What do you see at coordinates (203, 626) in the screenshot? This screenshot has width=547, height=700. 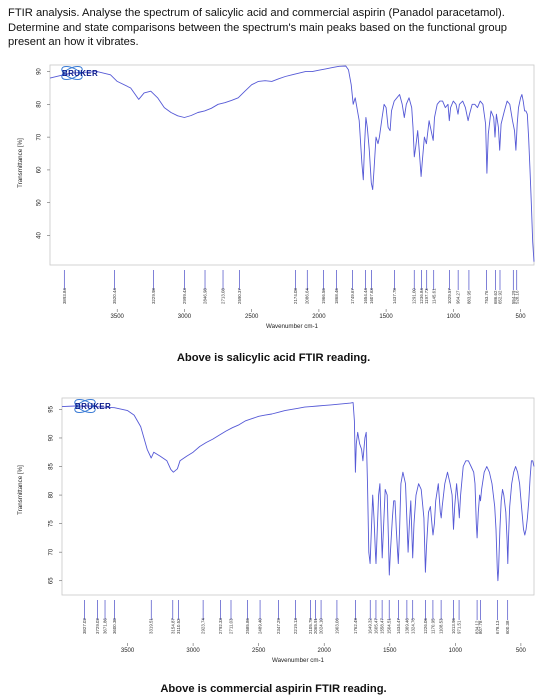 I see `peak-label: 2923.74` at bounding box center [203, 626].